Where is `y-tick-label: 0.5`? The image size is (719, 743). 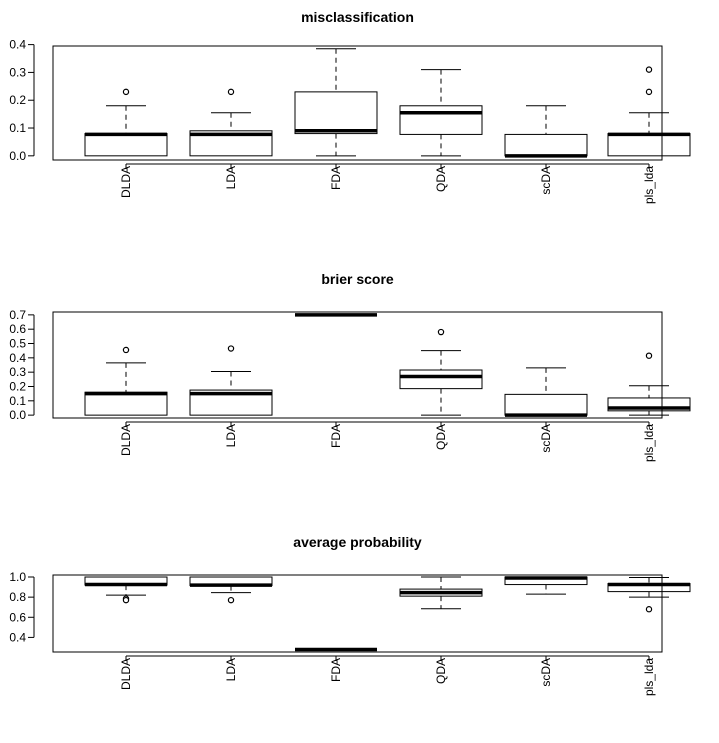
y-tick-label: 0.5 is located at coordinates (17, 344).